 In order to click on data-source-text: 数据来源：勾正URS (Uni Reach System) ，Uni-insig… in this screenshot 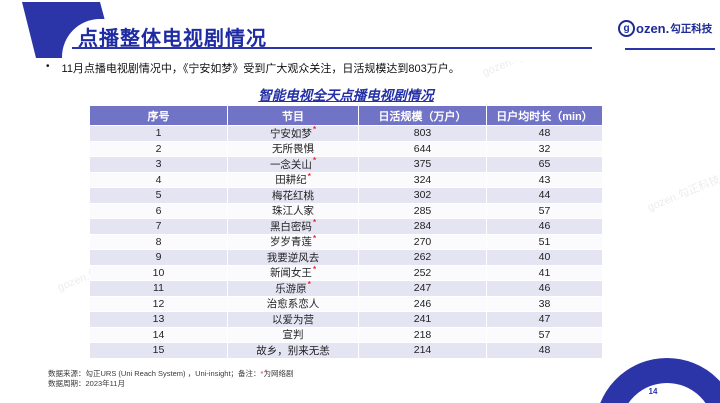, I will do `click(154, 373)`.